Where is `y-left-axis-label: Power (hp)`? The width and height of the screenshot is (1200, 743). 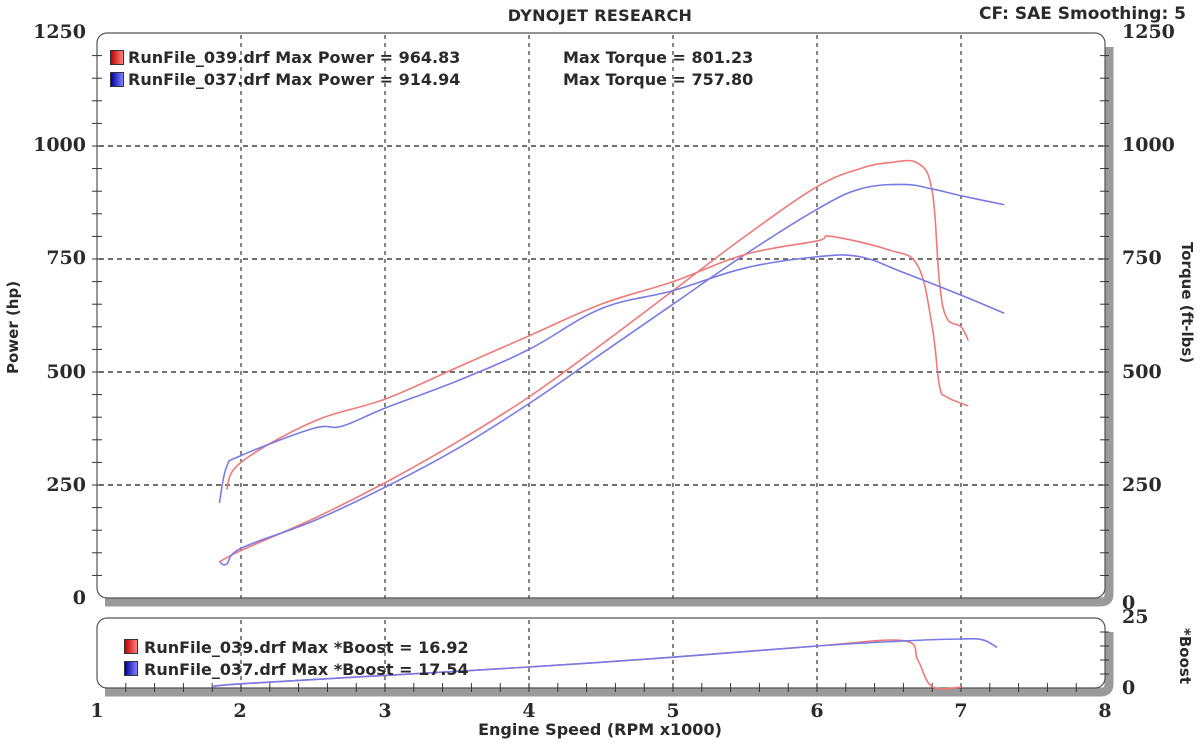
y-left-axis-label: Power (hp) is located at coordinates (13, 327).